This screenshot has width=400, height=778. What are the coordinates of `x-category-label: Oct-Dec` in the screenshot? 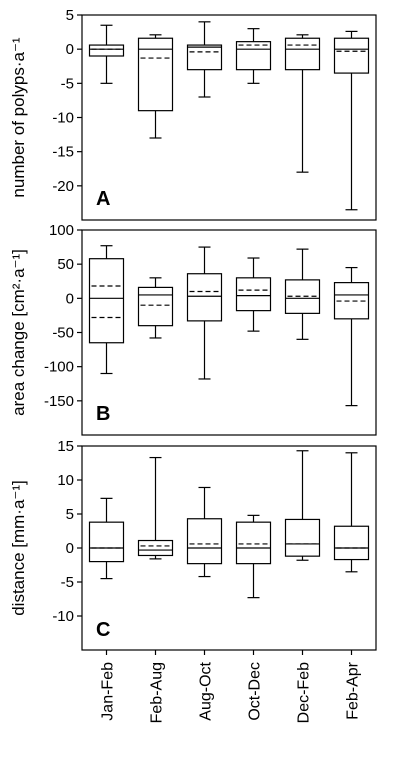 It's located at (255, 691).